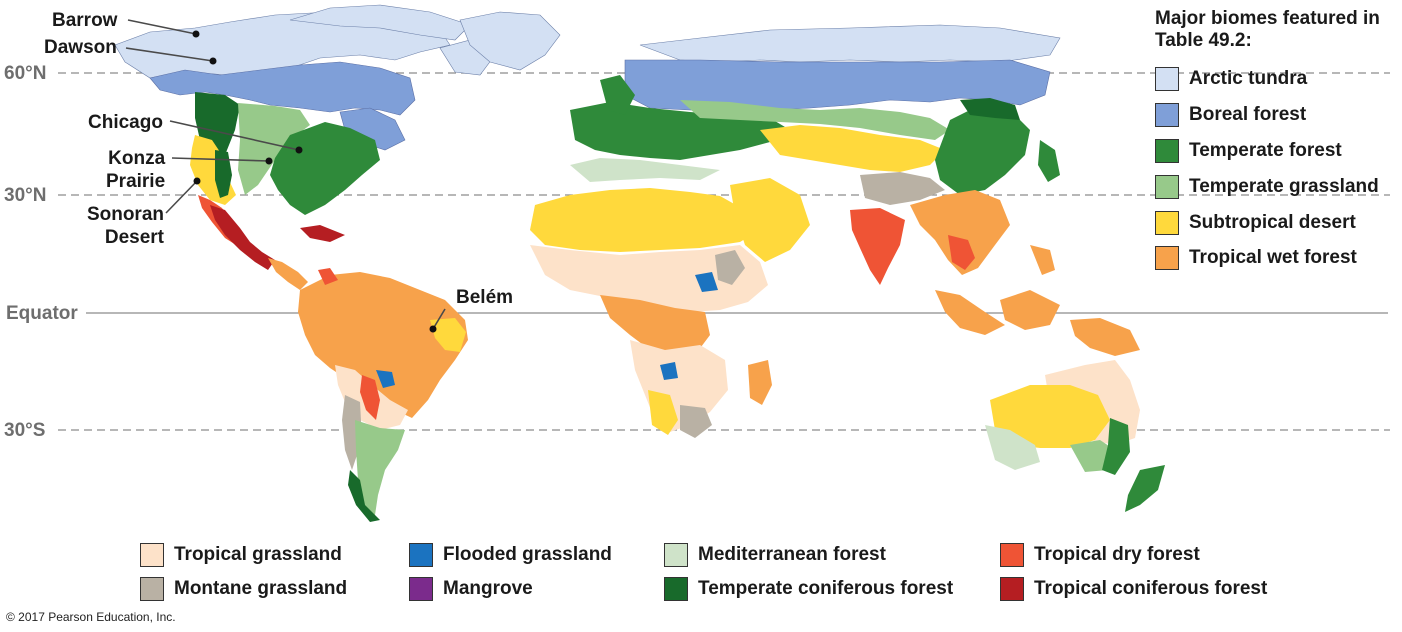 The width and height of the screenshot is (1402, 632). What do you see at coordinates (485, 297) in the screenshot?
I see `location-label-belem: Belém` at bounding box center [485, 297].